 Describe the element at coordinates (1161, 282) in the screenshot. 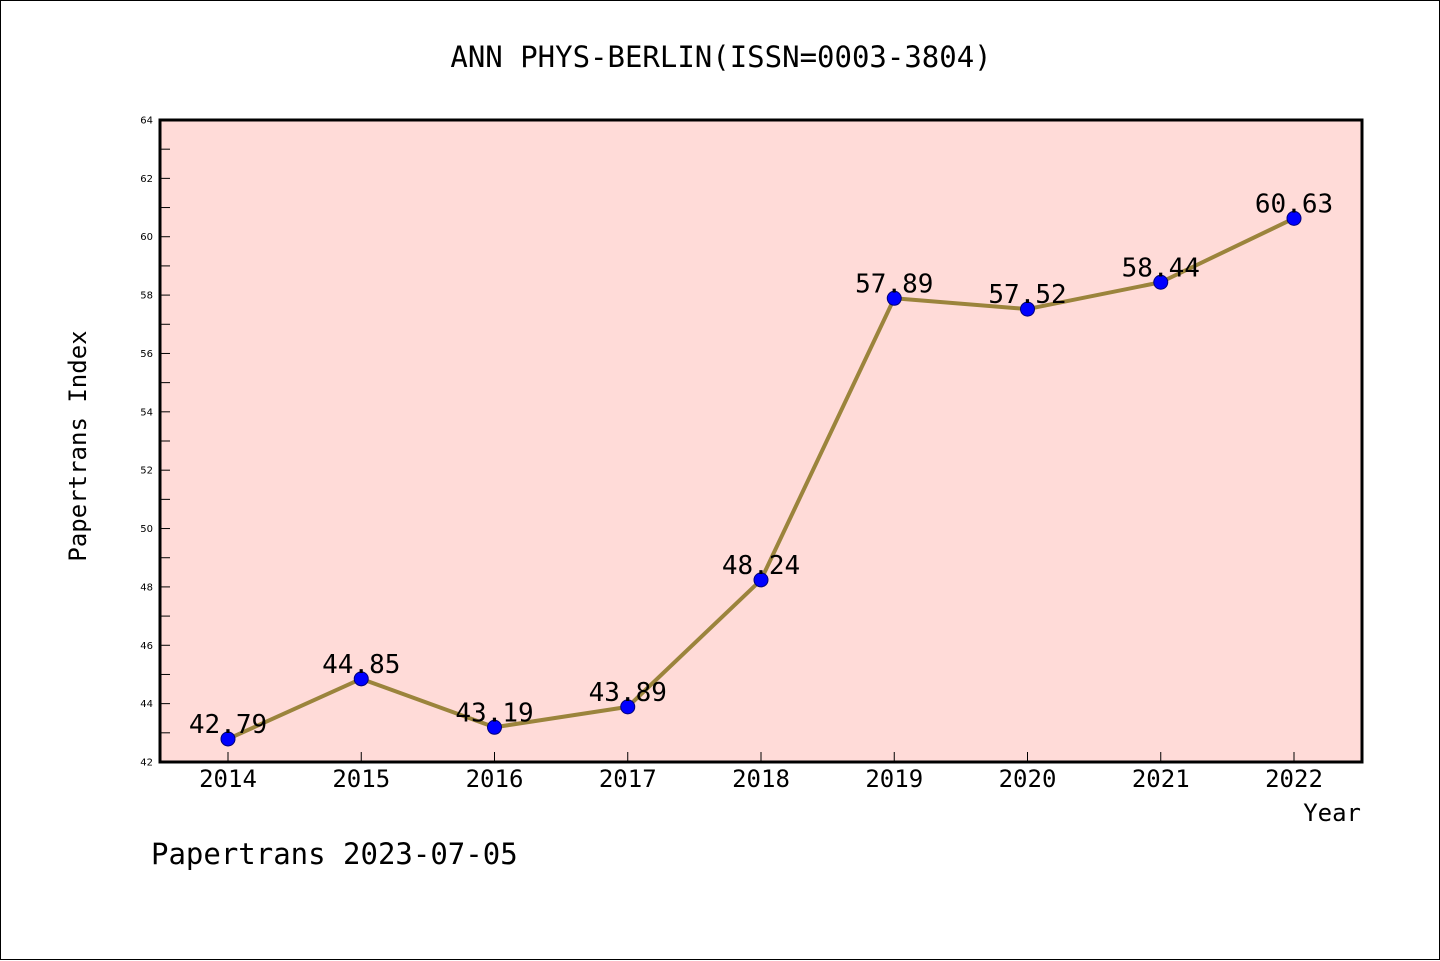

I see `data-point-2021` at that location.